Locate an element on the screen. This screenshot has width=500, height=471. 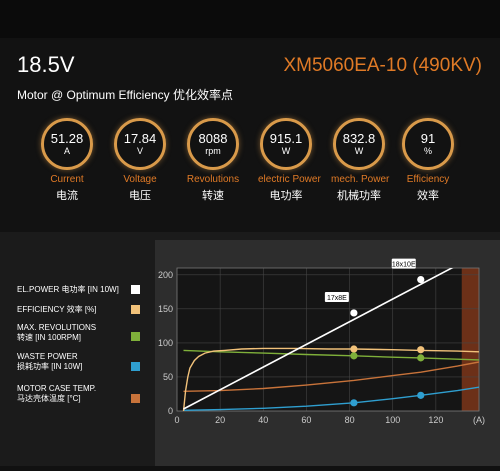
legend-swatch-case-temp is located at coordinates (135, 398).